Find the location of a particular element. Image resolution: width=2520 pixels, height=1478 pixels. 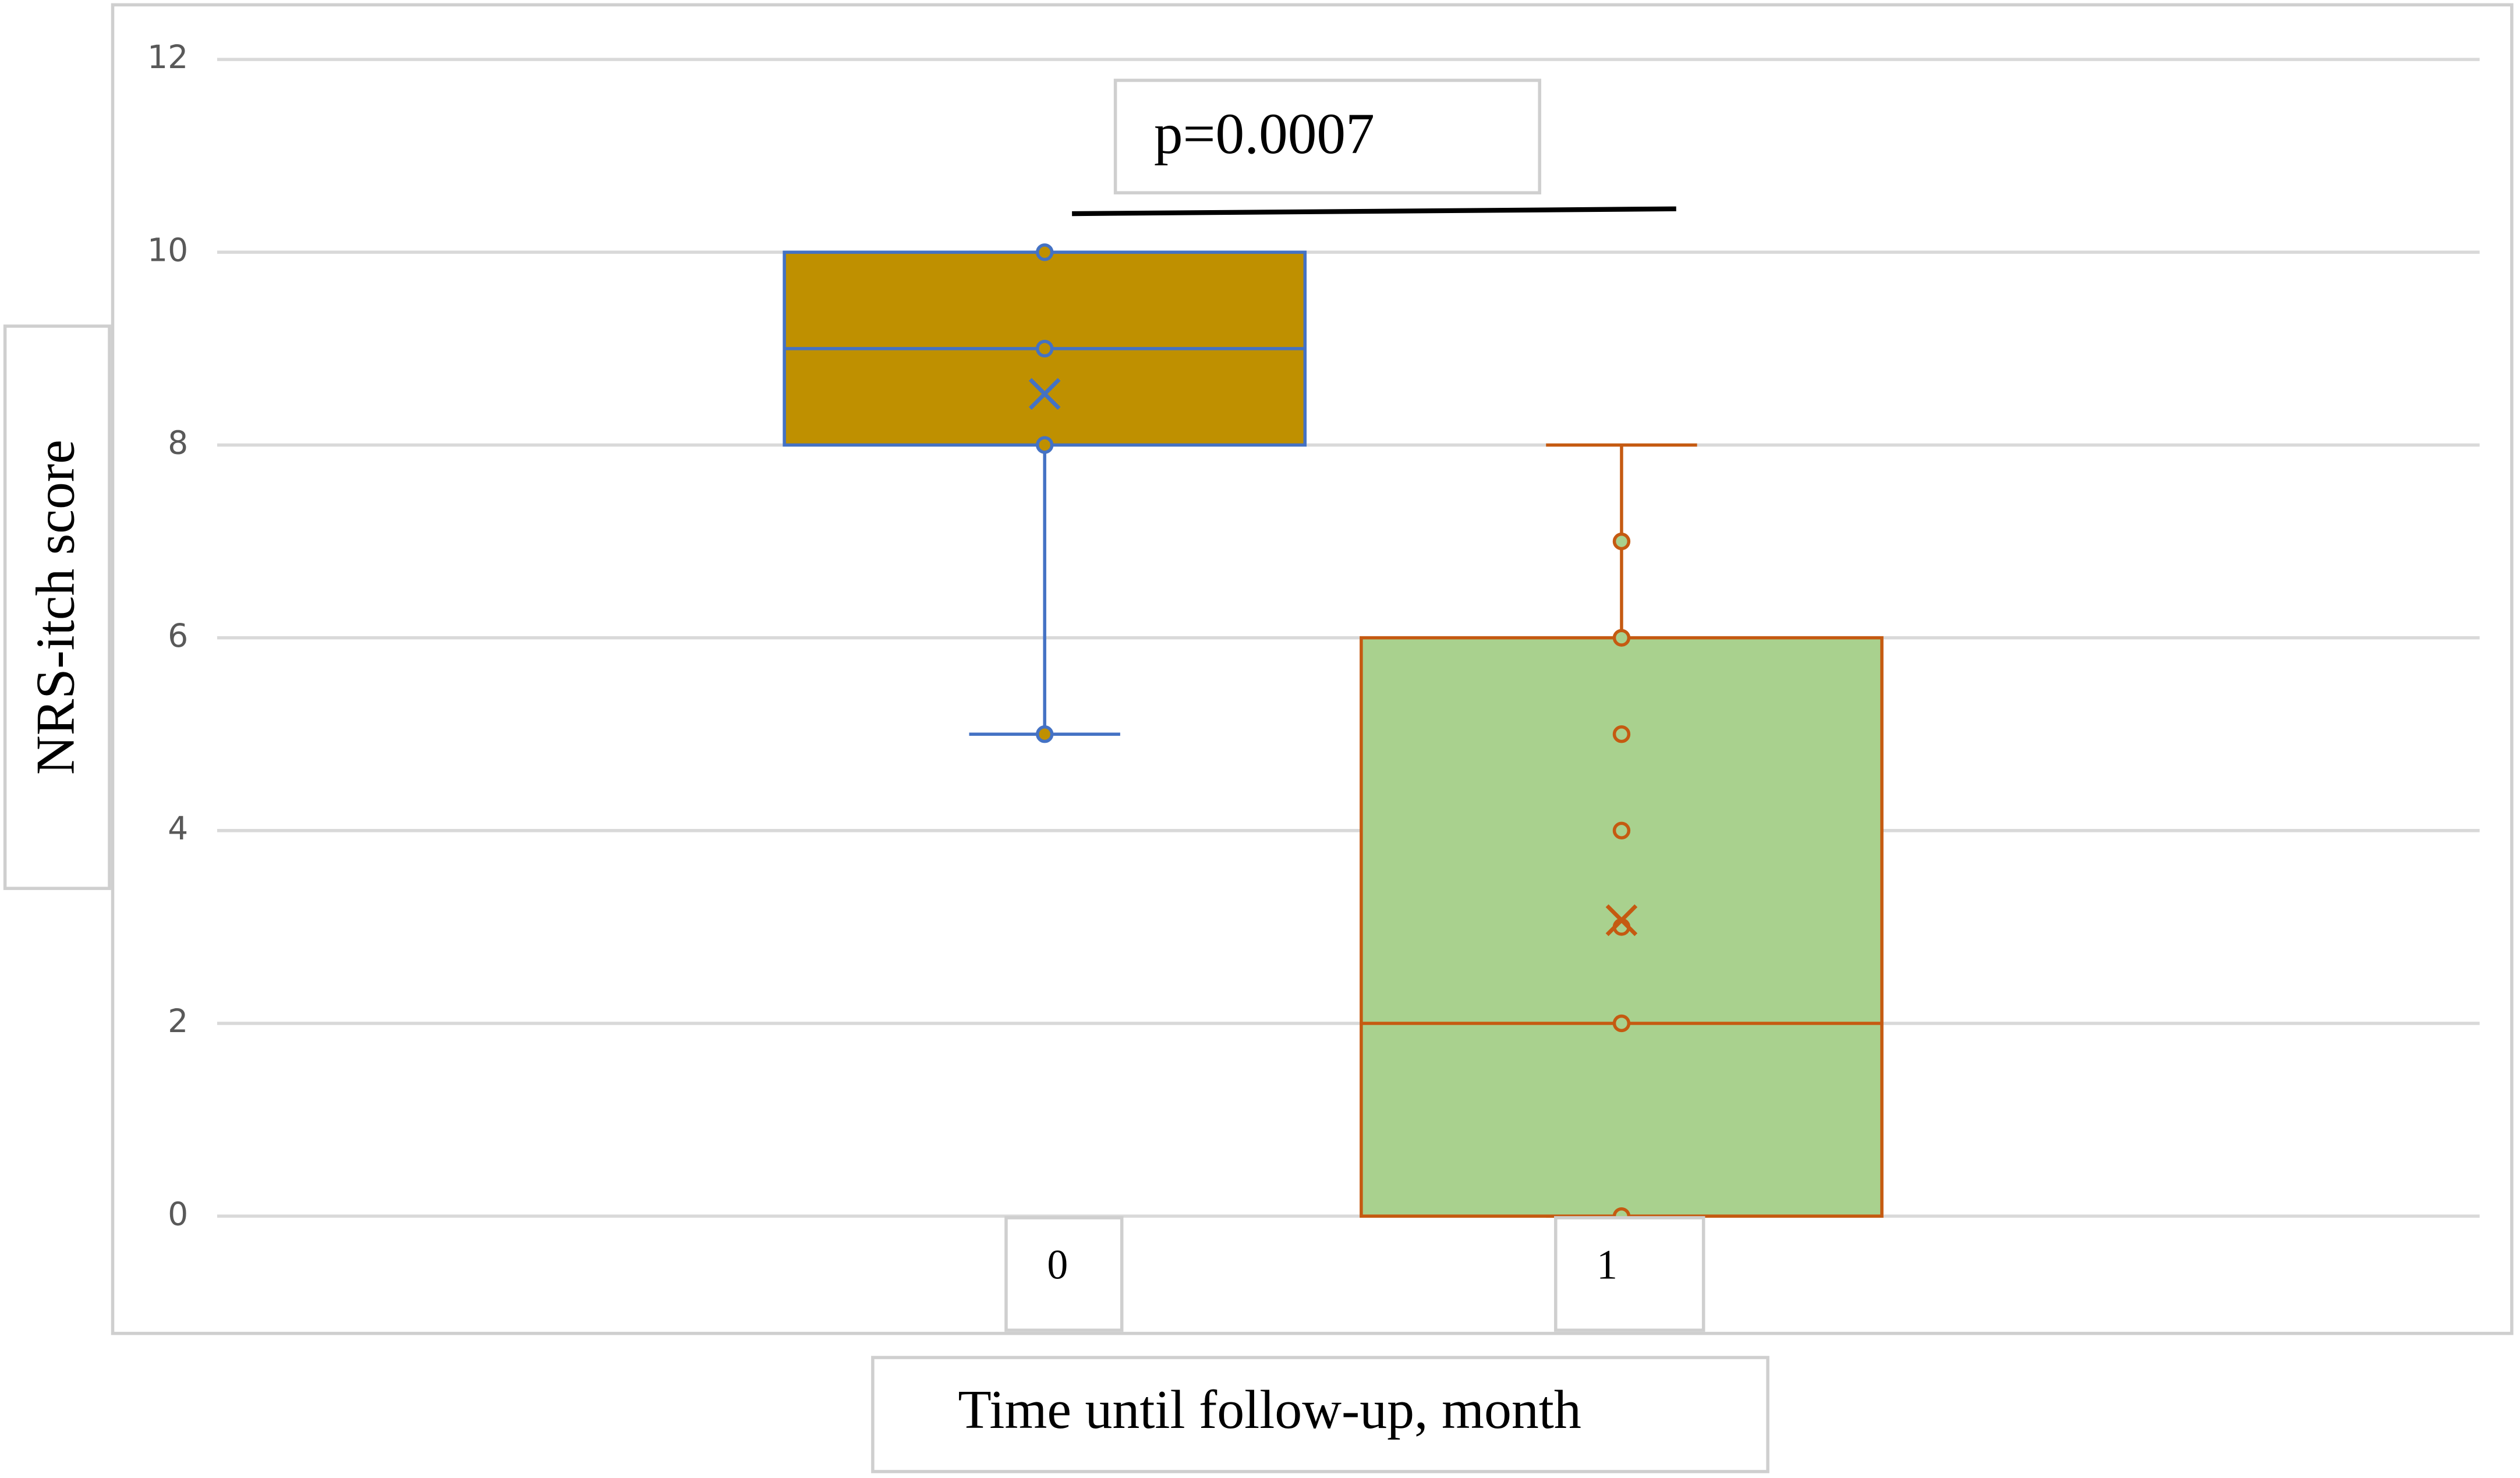

y-label-box is located at coordinates (57, 607).